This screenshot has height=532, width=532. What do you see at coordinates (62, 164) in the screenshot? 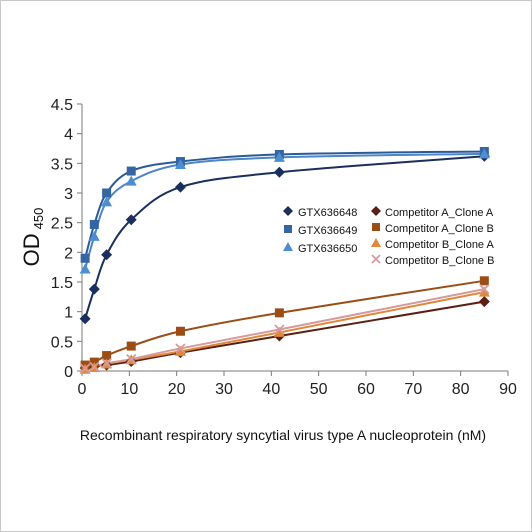
I see `y-tick-label: 3.5` at bounding box center [62, 164].